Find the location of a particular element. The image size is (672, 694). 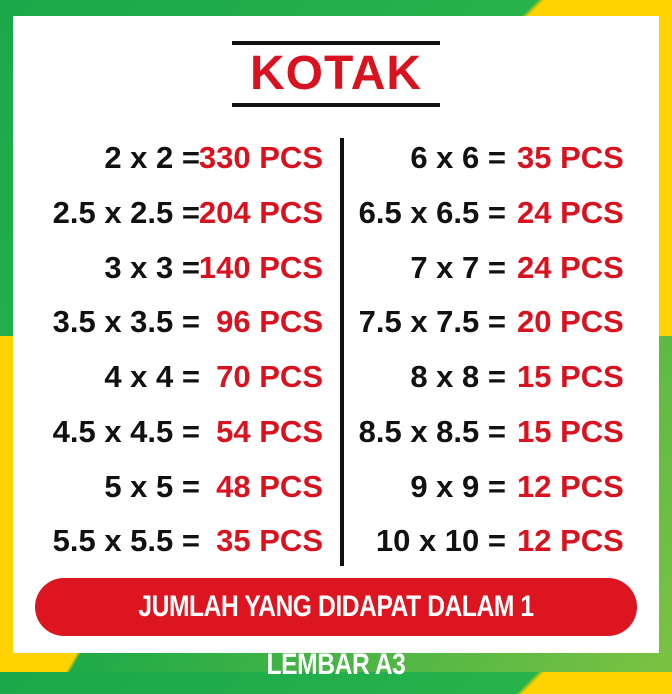

quantity-value: 96 PCS is located at coordinates (269, 321).